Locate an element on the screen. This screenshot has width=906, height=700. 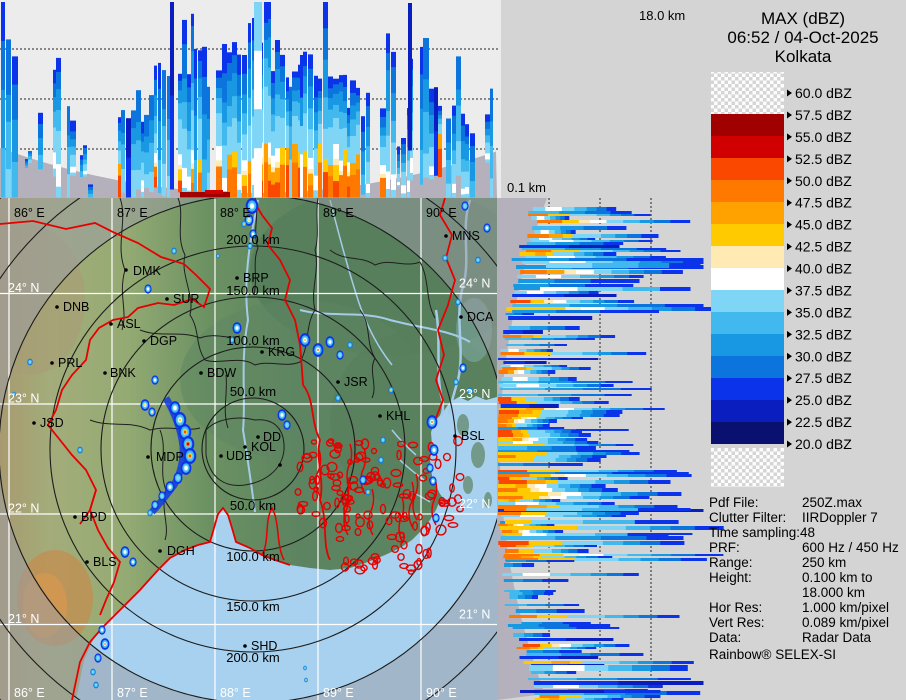
svg-text: ASL is located at coordinates (129, 324).